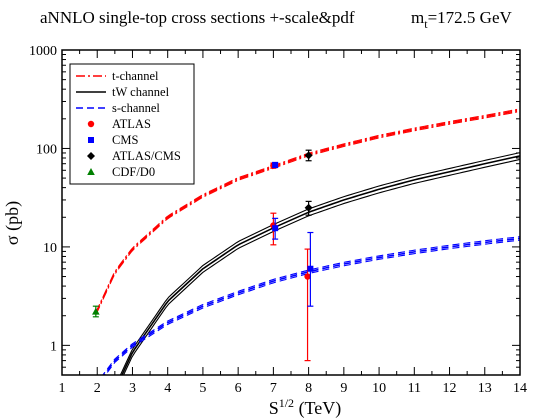  What do you see at coordinates (53, 346) in the screenshot?
I see `y-tick-label: 1` at bounding box center [53, 346].